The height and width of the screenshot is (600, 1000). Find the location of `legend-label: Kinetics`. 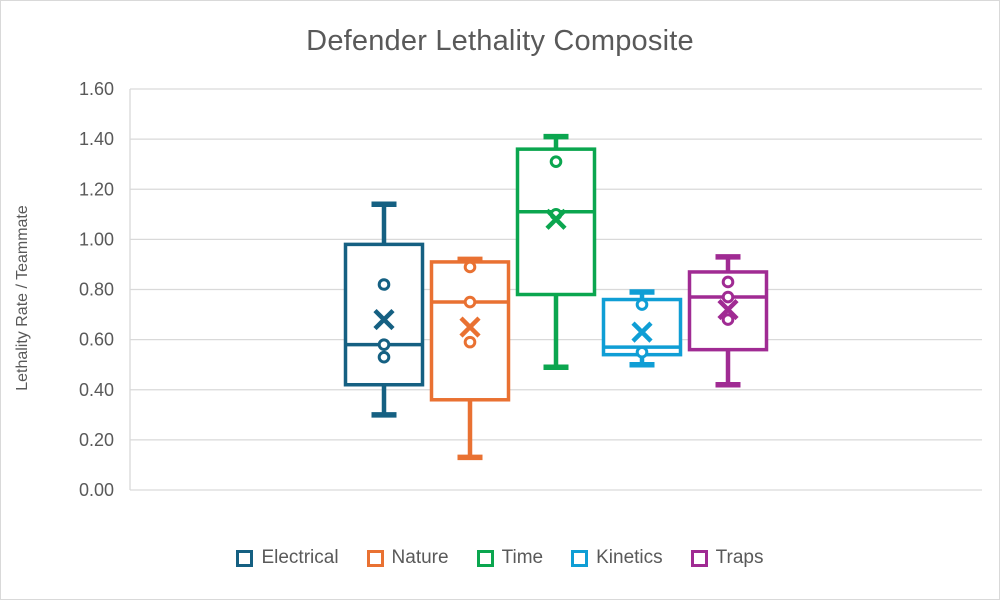

legend-label: Kinetics is located at coordinates (629, 557).